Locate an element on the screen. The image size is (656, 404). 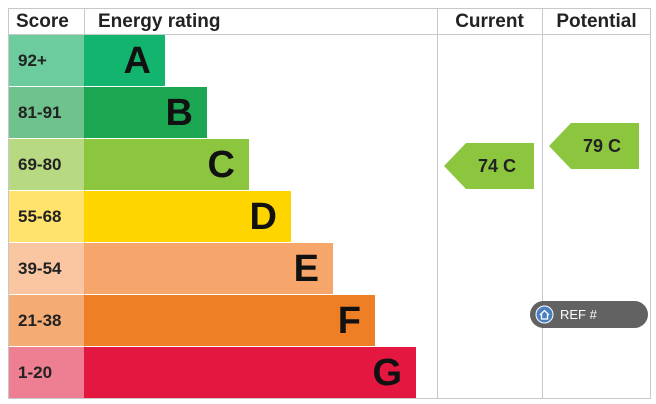
current-label: 74 C is located at coordinates (497, 166).